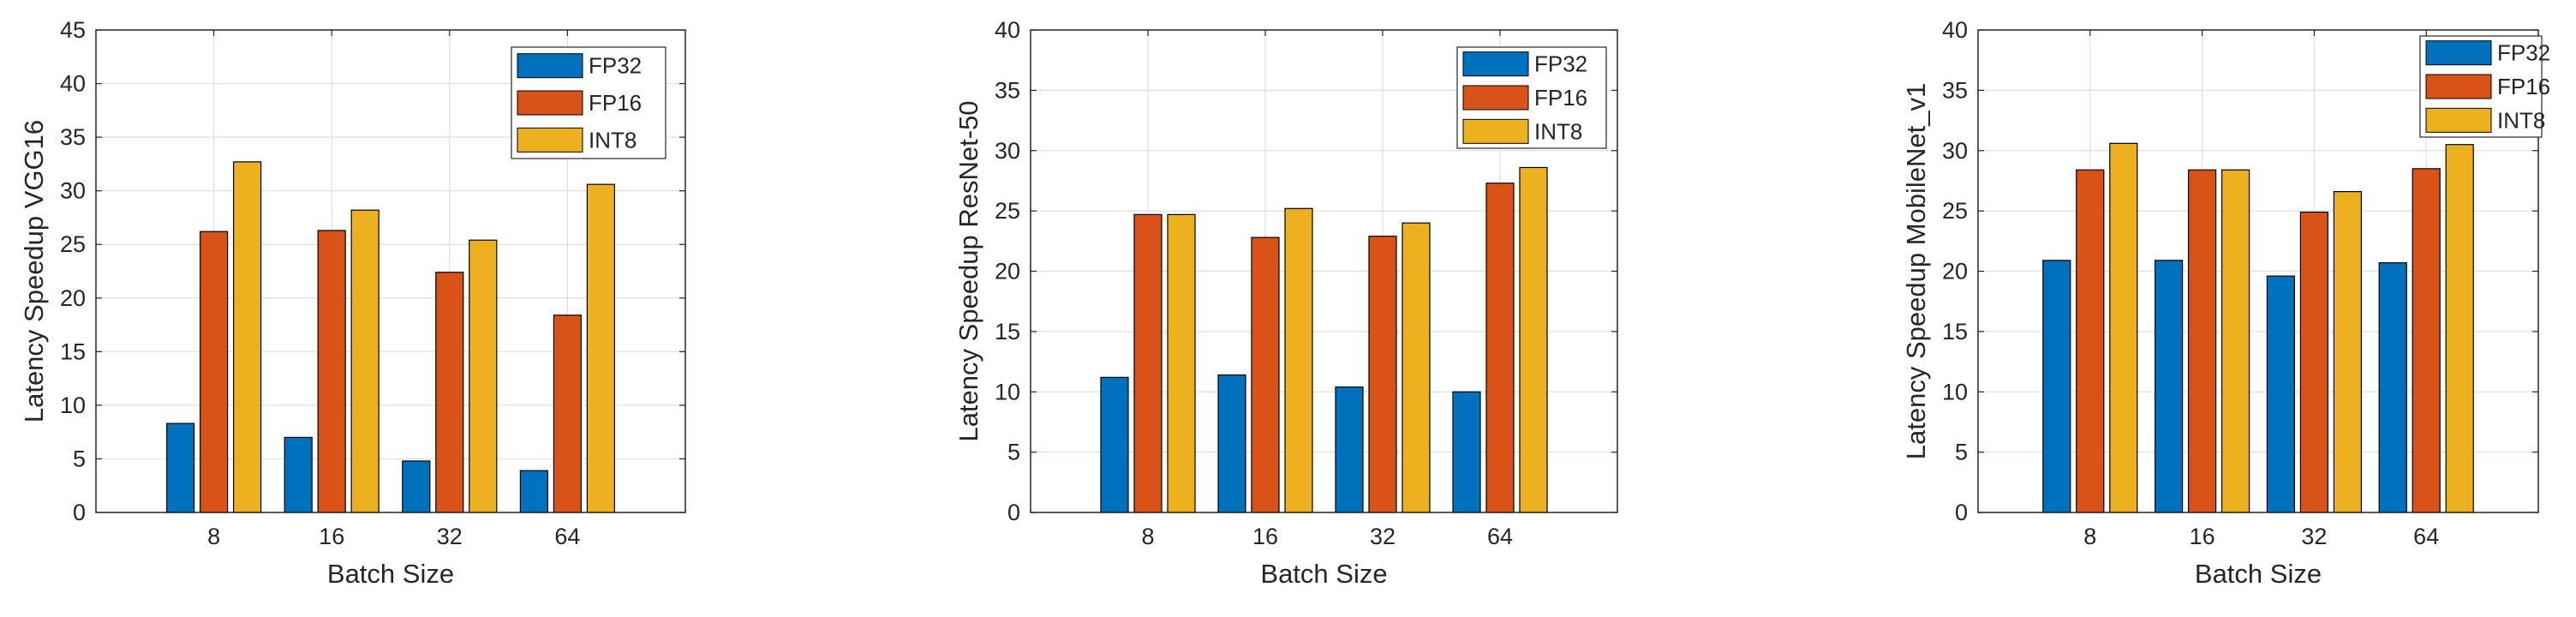  What do you see at coordinates (1916, 271) in the screenshot?
I see `y-axis-label: Latency Speedup MobileNet_v1` at bounding box center [1916, 271].